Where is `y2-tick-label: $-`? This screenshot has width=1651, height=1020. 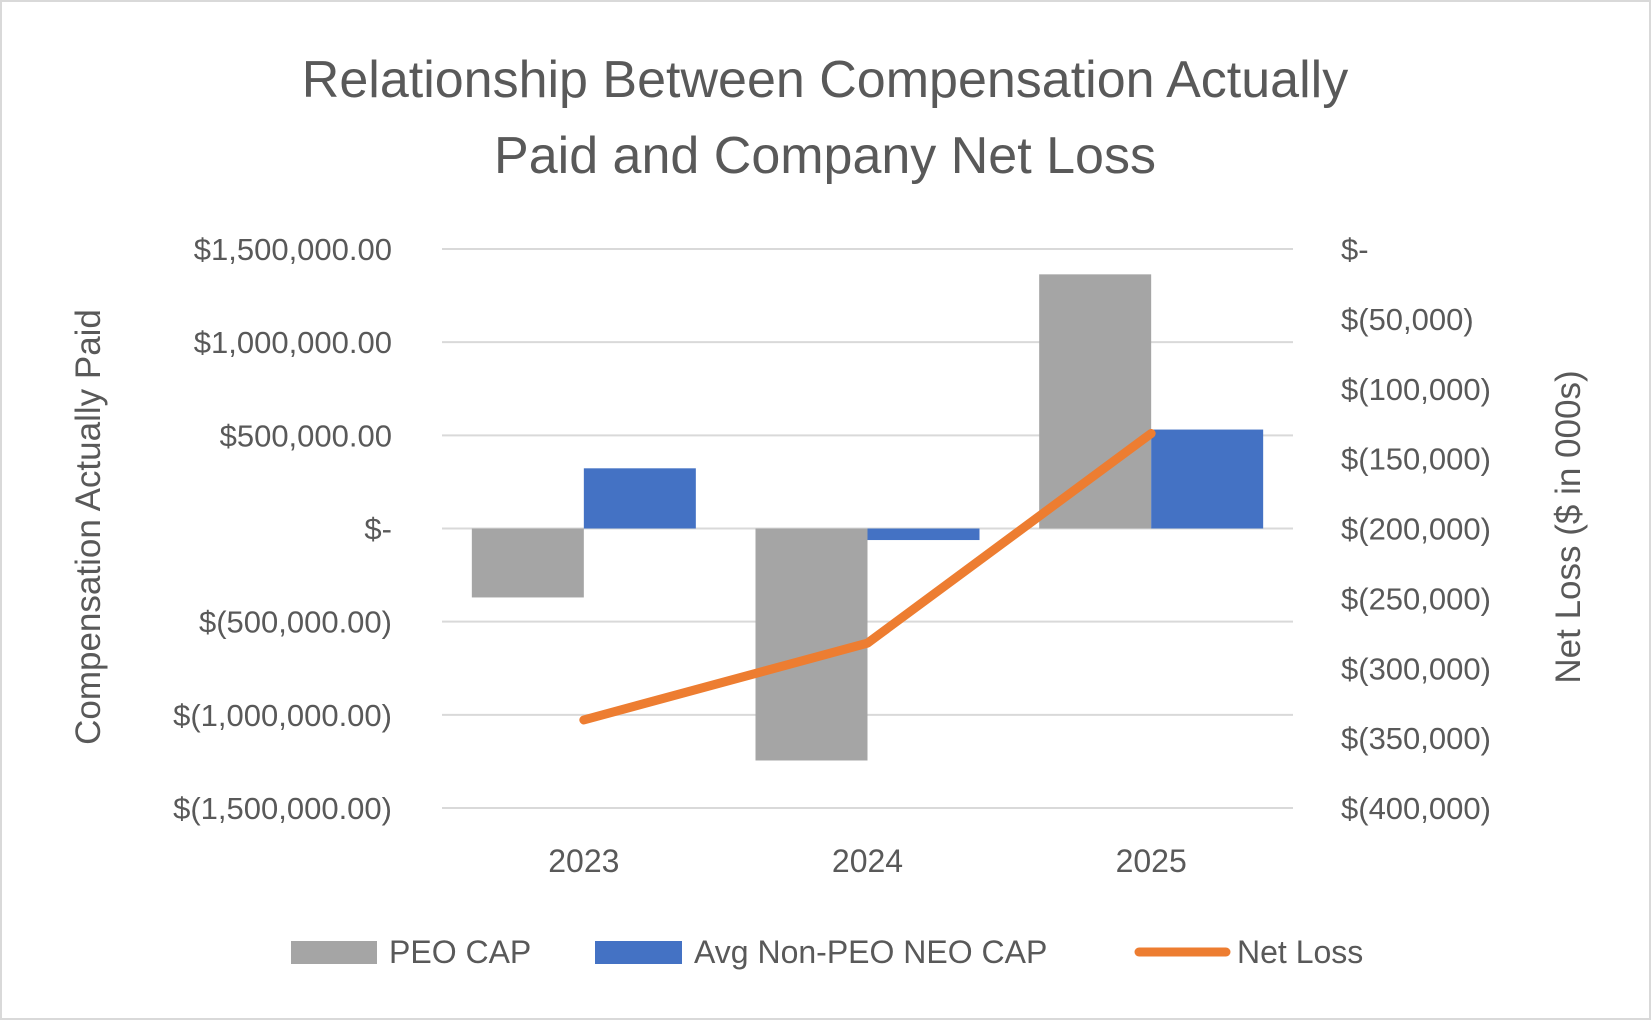 y2-tick-label: $- is located at coordinates (1355, 249).